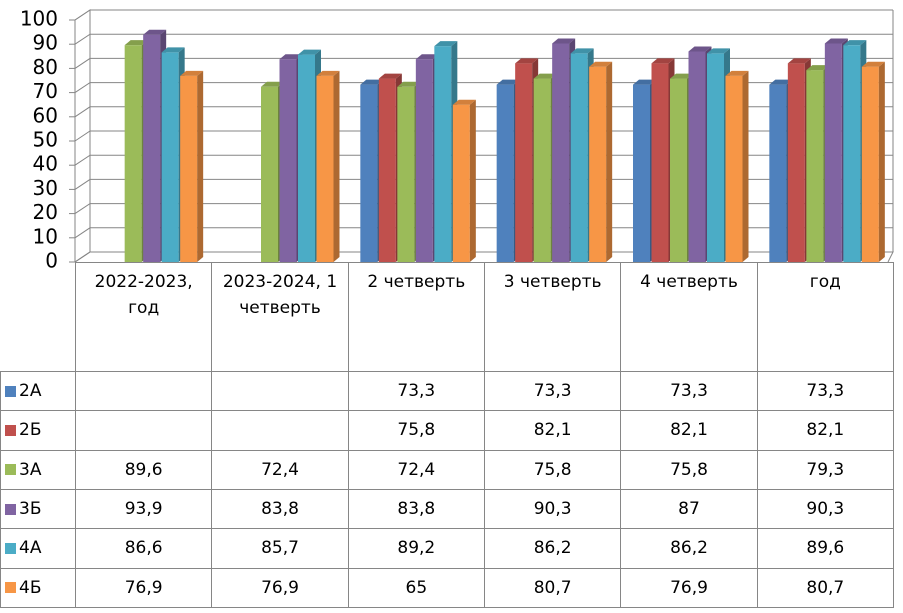 The width and height of the screenshot is (903, 613). I want to click on y-tick-label: 80, so click(45, 67).